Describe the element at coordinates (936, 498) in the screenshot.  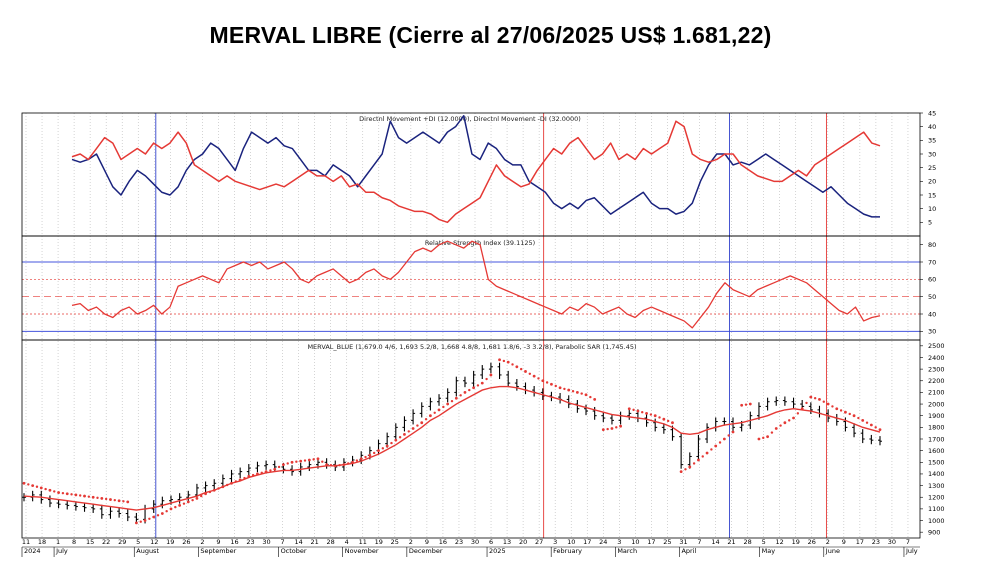
I see `price-y-tick-label: 1200` at that location.